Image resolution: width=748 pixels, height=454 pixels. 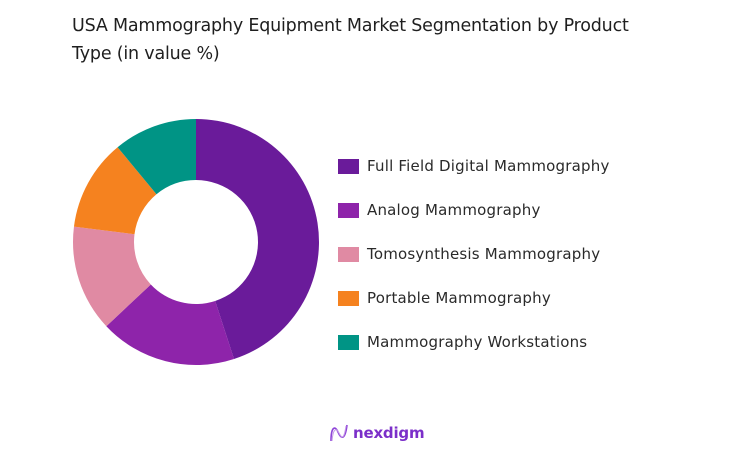 I want to click on legend-item: Analog Mammography, so click(x=474, y=210).